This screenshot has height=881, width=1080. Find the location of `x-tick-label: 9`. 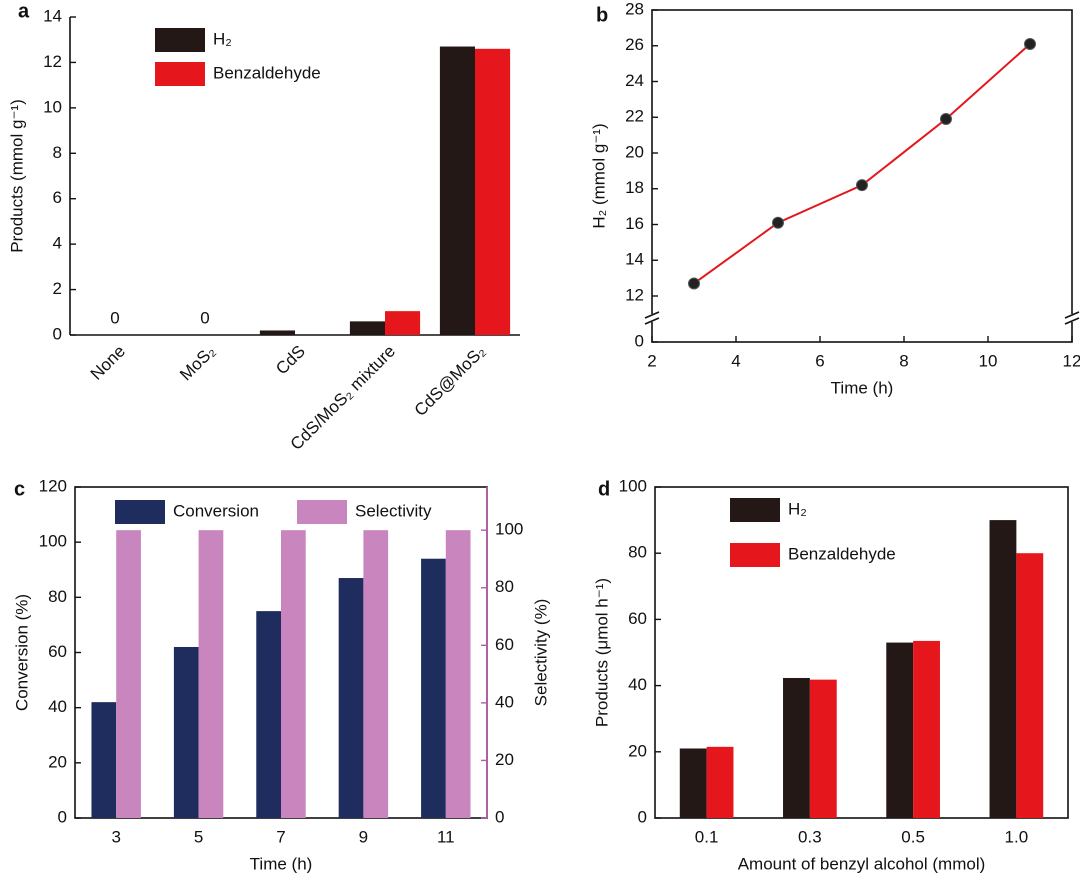

x-tick-label: 9 is located at coordinates (363, 836).